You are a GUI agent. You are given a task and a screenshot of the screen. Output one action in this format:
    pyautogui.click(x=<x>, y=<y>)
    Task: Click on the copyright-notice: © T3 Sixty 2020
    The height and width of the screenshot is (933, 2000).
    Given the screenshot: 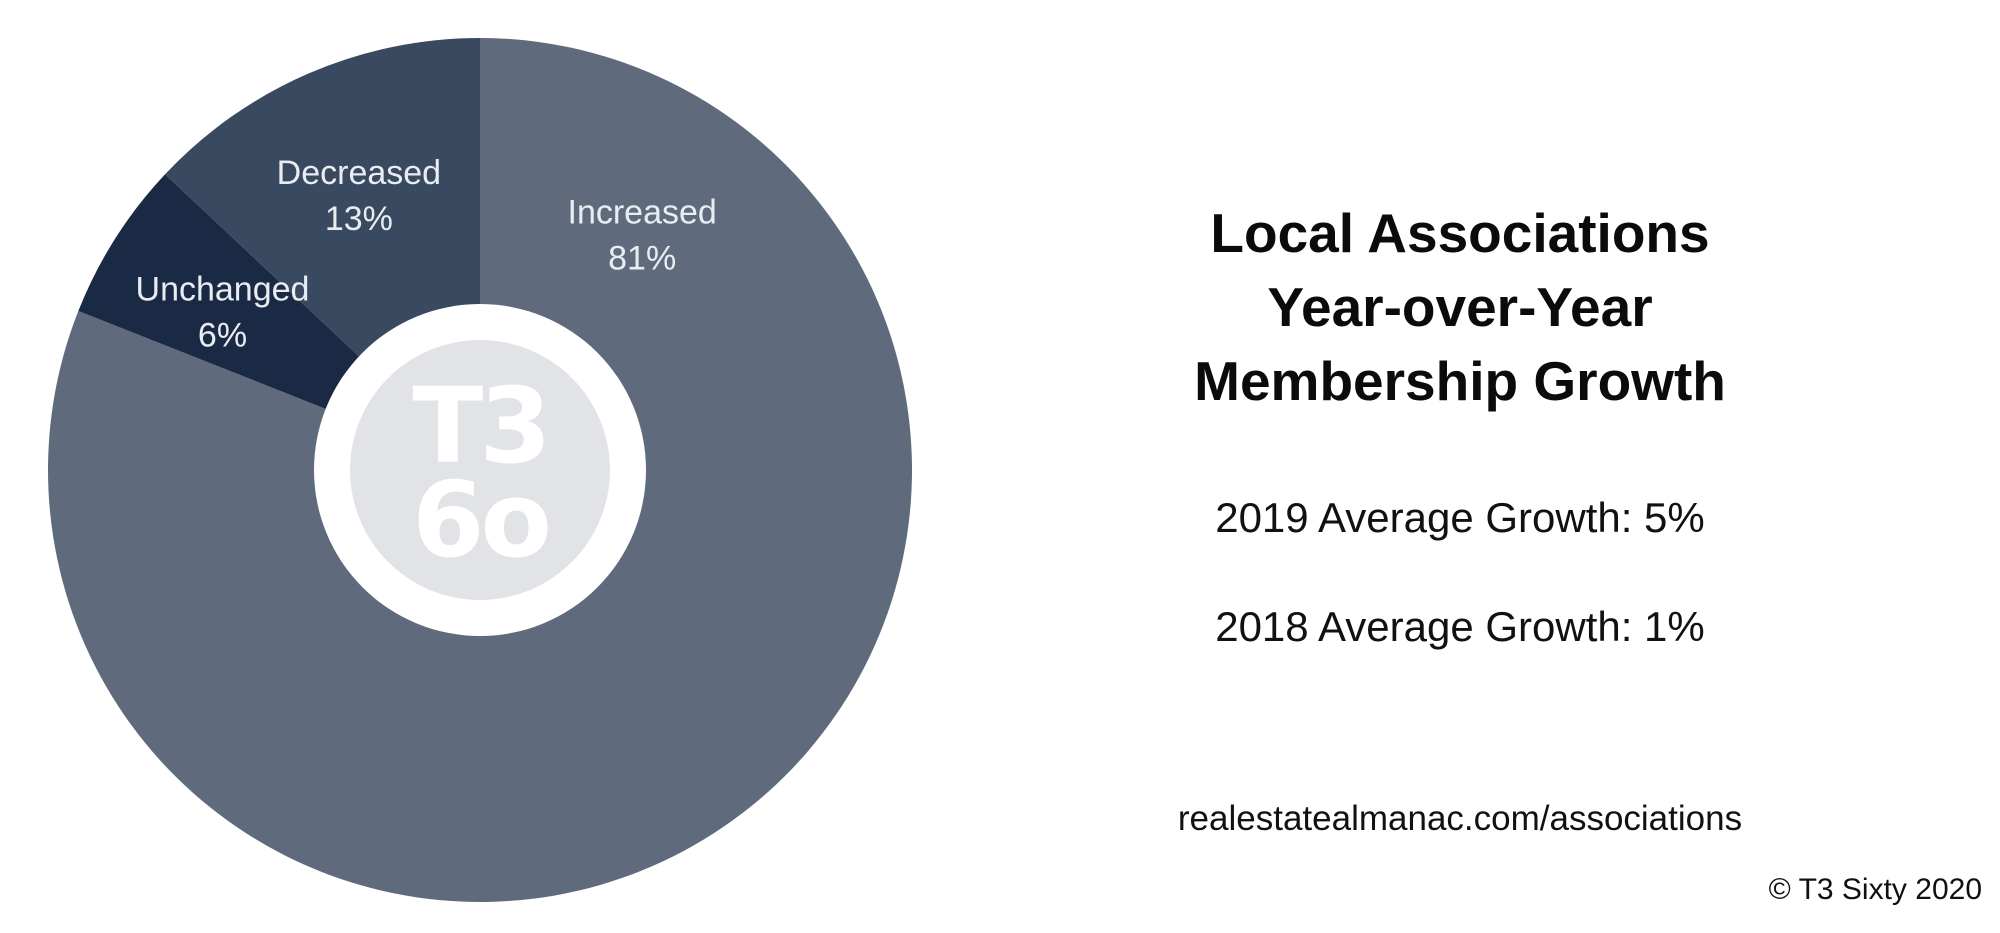 What is the action you would take?
    pyautogui.click(x=1875, y=889)
    